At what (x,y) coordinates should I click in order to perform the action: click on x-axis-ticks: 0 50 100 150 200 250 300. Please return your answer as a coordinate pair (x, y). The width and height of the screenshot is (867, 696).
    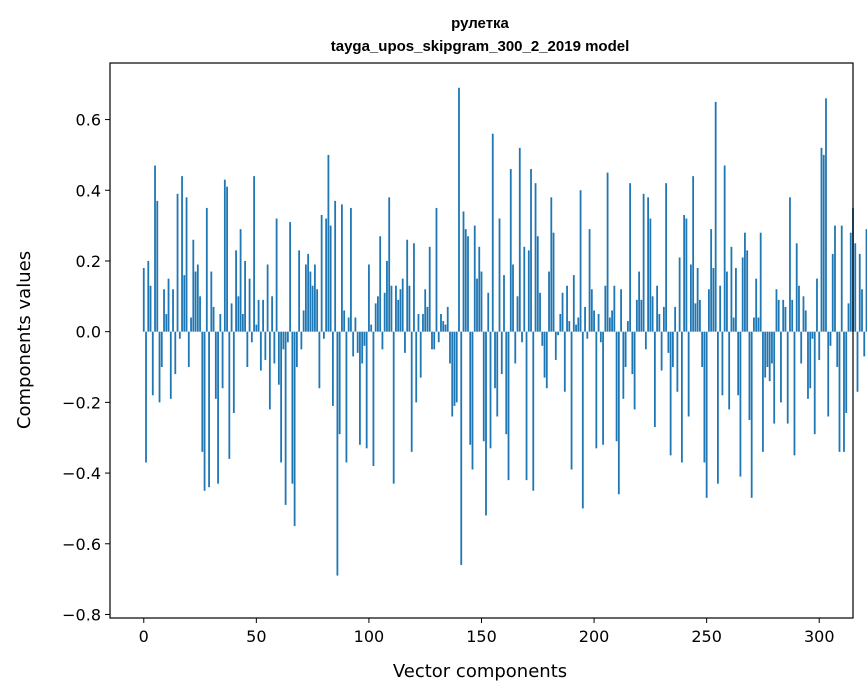
    Looking at the image, I should click on (487, 632).